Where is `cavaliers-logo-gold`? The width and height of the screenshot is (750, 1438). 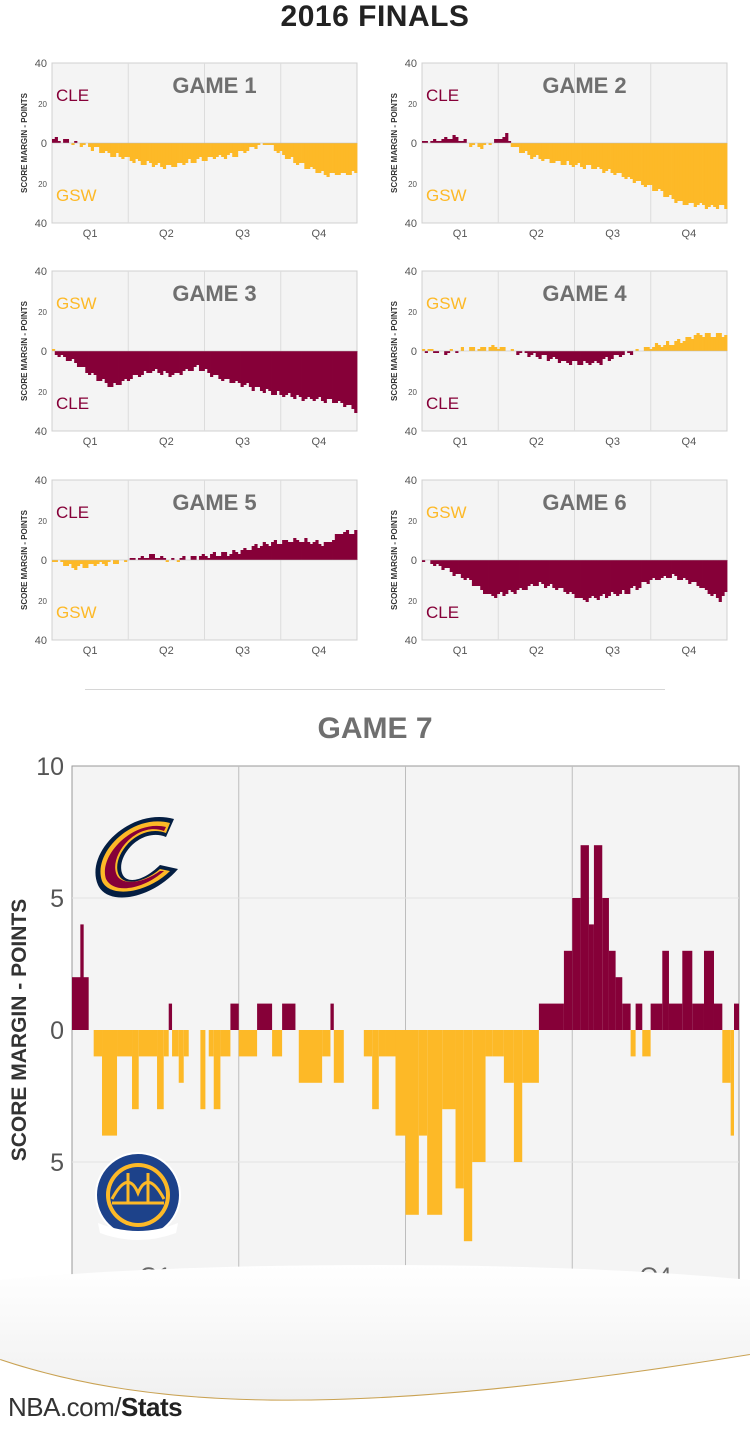
cavaliers-logo-gold is located at coordinates (135, 856).